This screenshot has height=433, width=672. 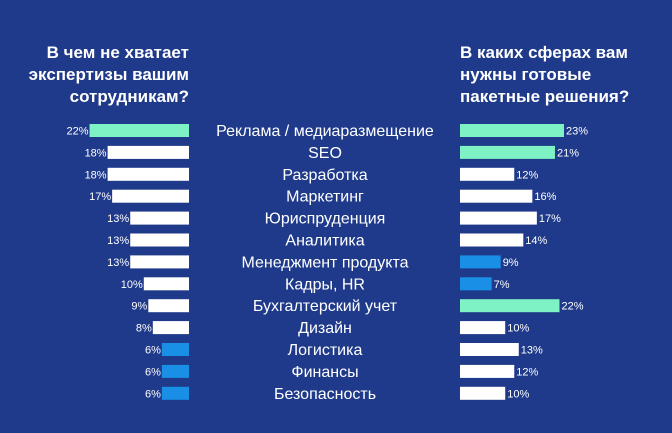 What do you see at coordinates (139, 307) in the screenshot?
I see `left-value-label: 9%` at bounding box center [139, 307].